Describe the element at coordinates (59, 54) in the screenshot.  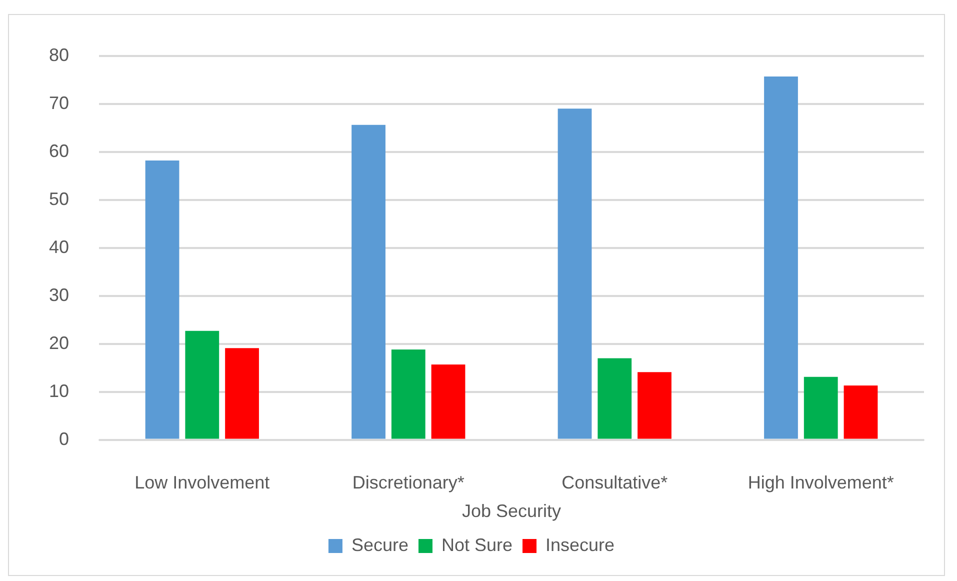
I see `y-tick-label: 80` at that location.